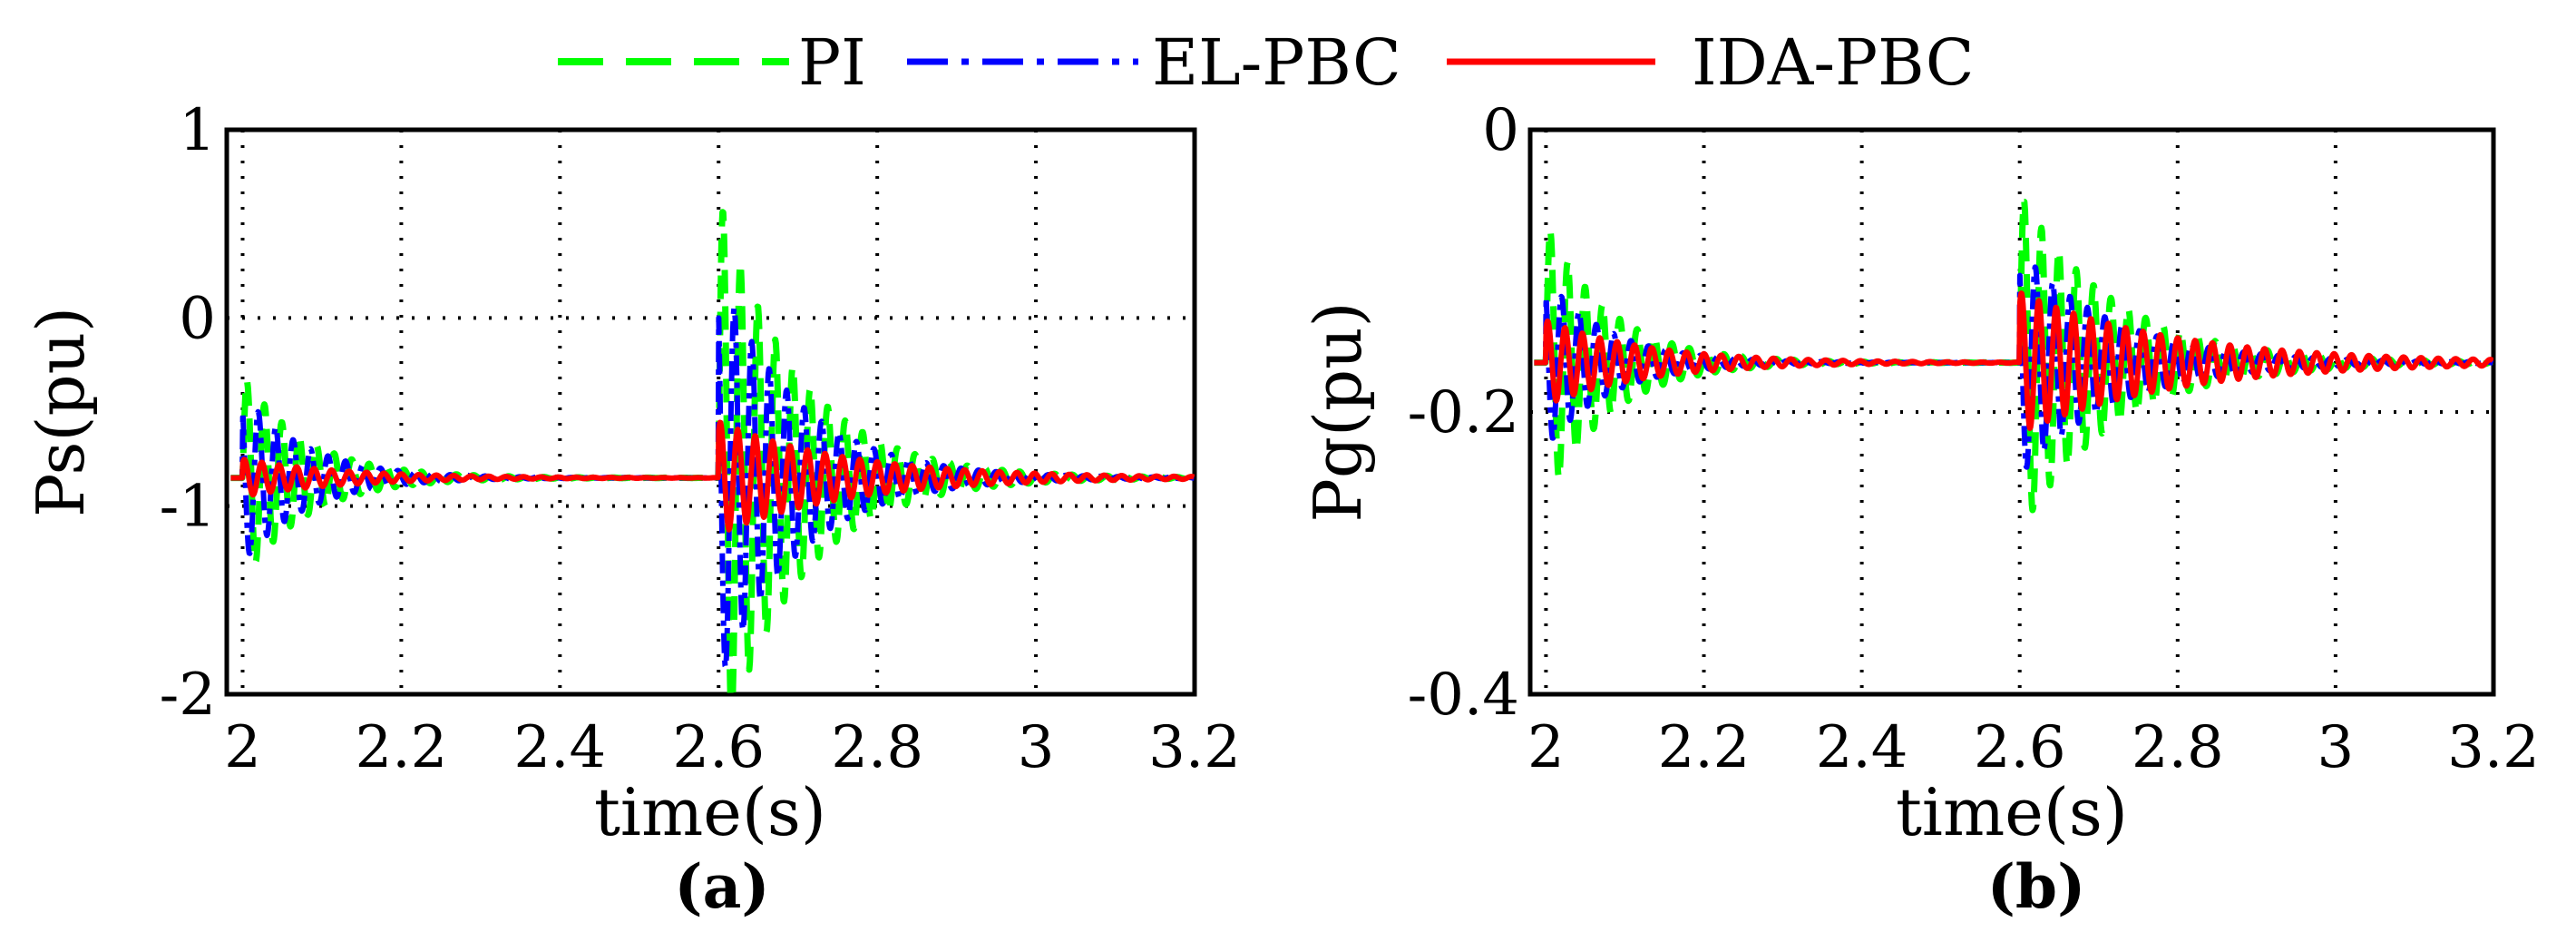 The height and width of the screenshot is (932, 2576). Describe the element at coordinates (197, 318) in the screenshot. I see `y-tick-label-a-2: 0` at that location.